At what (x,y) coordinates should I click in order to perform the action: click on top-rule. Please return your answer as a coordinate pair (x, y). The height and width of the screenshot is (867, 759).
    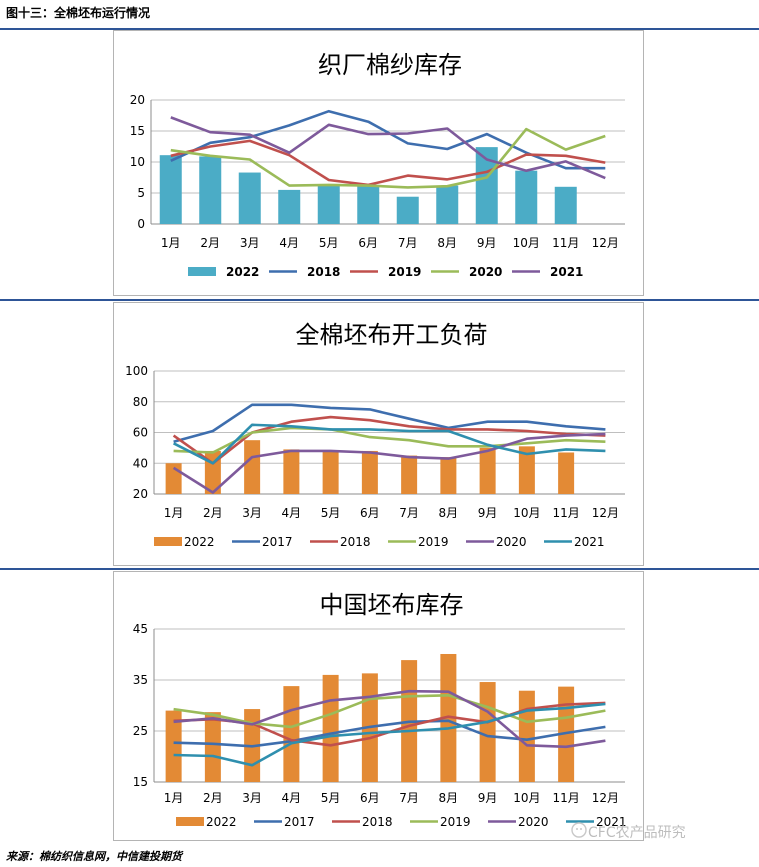
    Looking at the image, I should click on (379, 29).